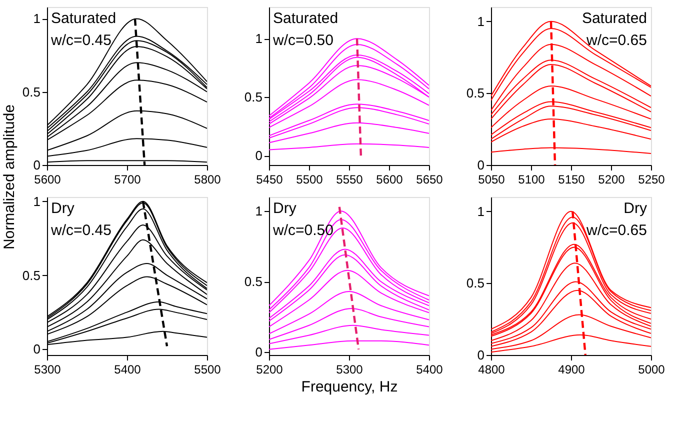 This screenshot has height=441, width=684. Describe the element at coordinates (128, 179) in the screenshot. I see `x-tick-label: 5700` at that location.